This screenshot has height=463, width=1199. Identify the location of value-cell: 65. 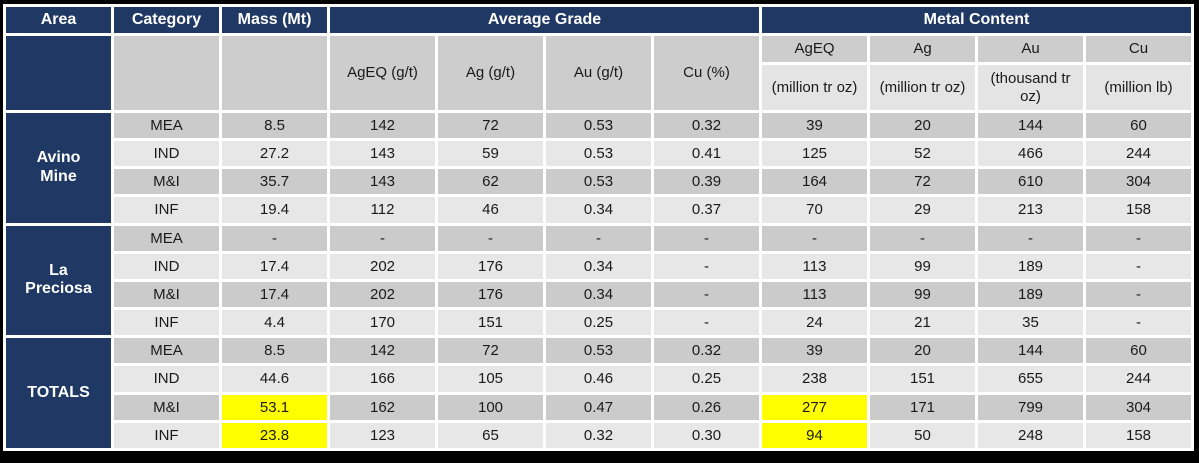
(490, 435).